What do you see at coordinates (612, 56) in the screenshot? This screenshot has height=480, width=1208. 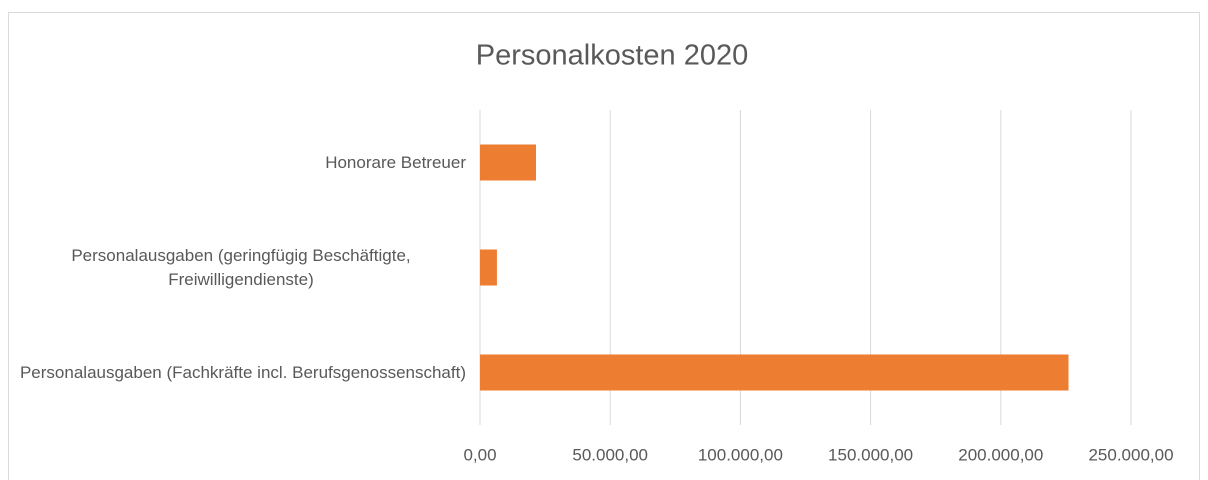 I see `chart-title: Personalkosten 2020` at bounding box center [612, 56].